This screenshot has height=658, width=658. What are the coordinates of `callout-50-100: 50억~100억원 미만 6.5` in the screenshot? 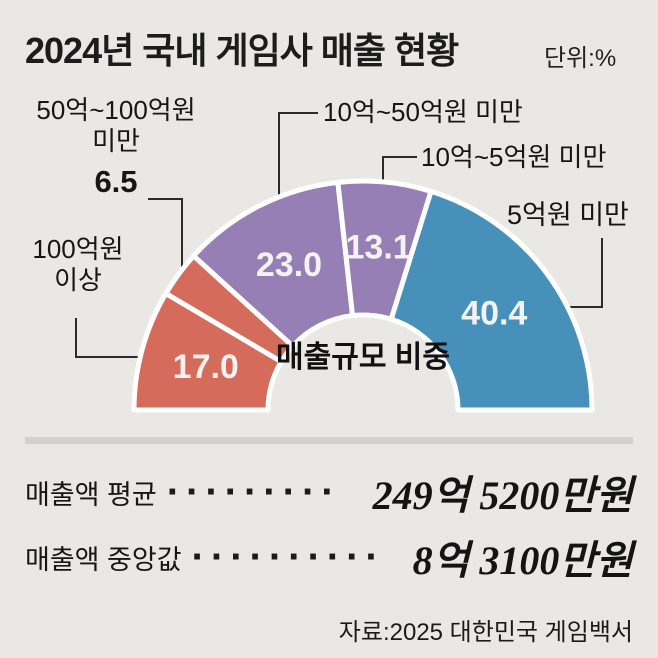 It's located at (116, 146).